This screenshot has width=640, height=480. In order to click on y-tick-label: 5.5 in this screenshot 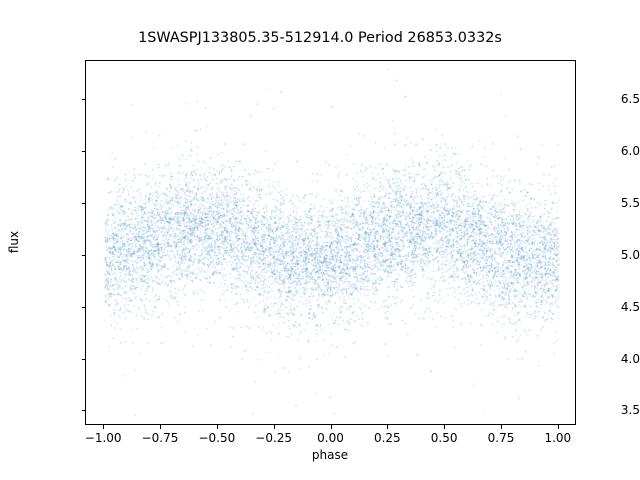, I will do `click(630, 203)`.